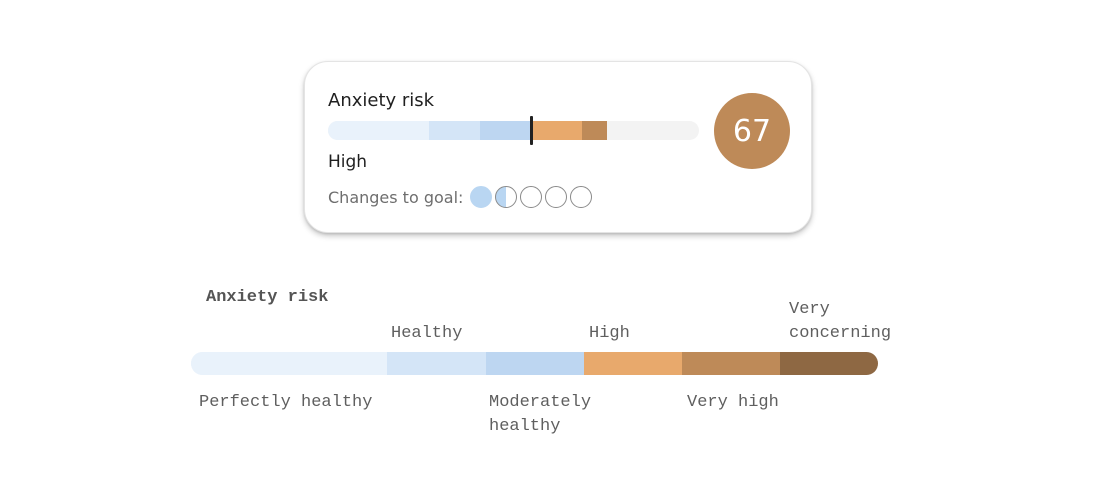  I want to click on risk-progress-bar, so click(513, 130).